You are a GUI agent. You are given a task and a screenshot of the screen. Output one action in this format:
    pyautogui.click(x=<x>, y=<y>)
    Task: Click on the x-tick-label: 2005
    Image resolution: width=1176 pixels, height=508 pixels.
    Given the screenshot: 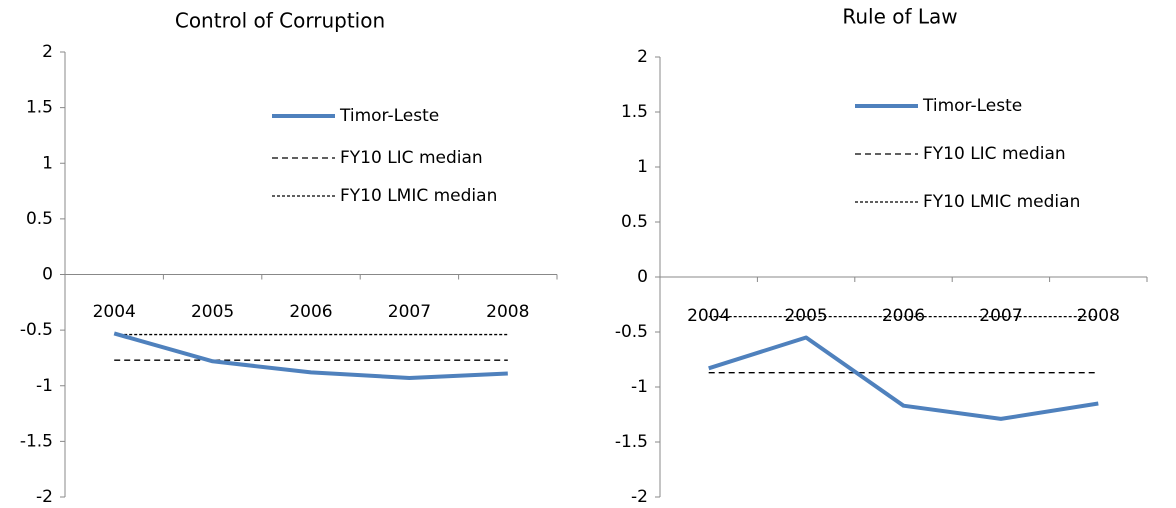 What is the action you would take?
    pyautogui.click(x=212, y=312)
    